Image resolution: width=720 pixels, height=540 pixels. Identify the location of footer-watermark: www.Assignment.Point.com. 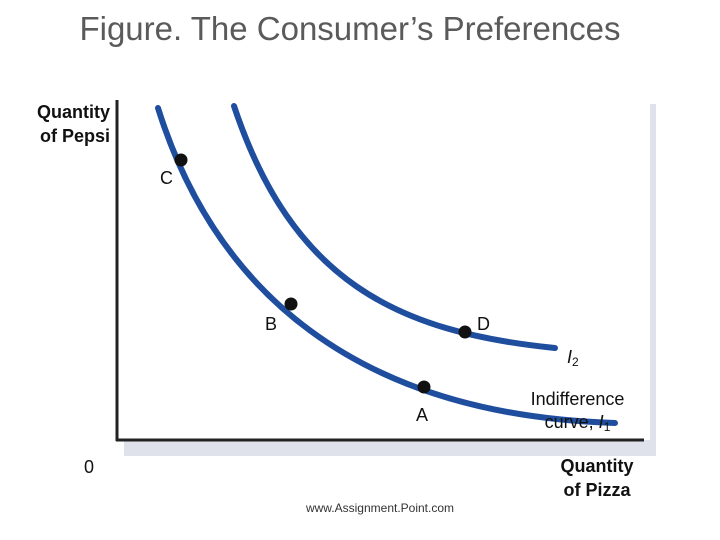
(380, 508).